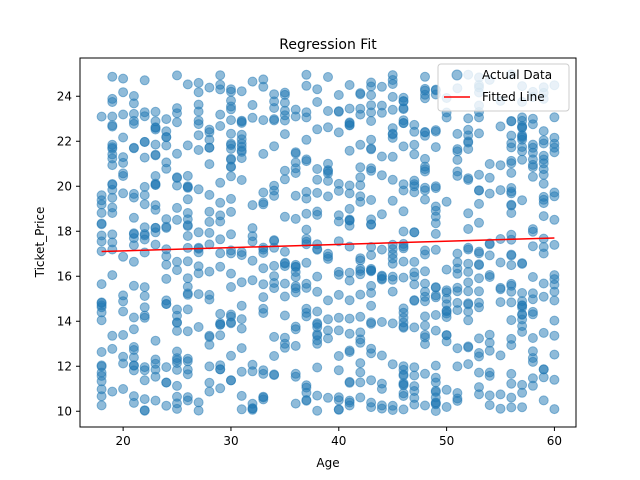 This screenshot has height=480, width=640. I want to click on x-tick-label: 30, so click(230, 441).